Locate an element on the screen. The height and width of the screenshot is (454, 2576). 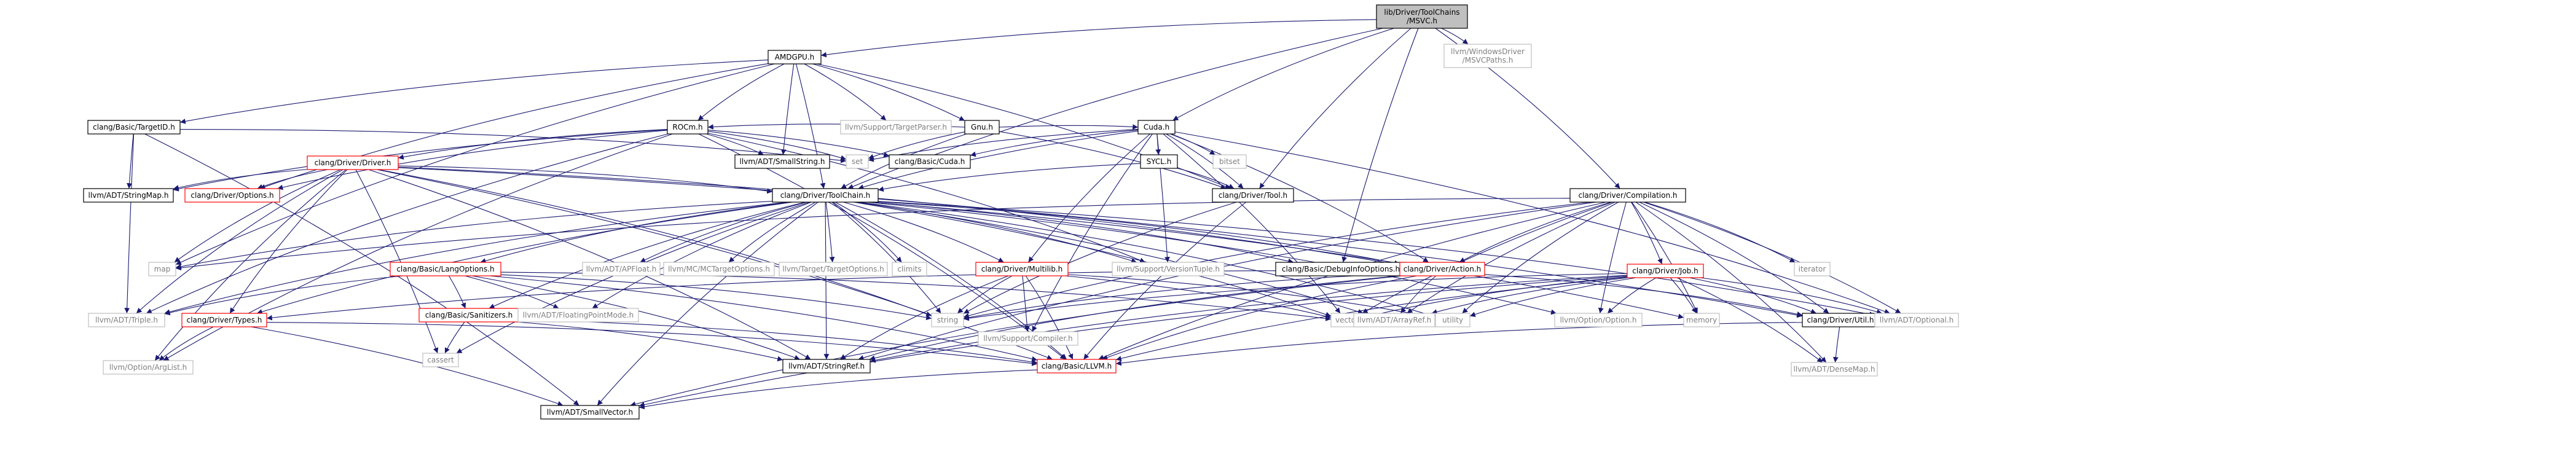
edge-toolchain-to-arrayref is located at coordinates (1110, 258).